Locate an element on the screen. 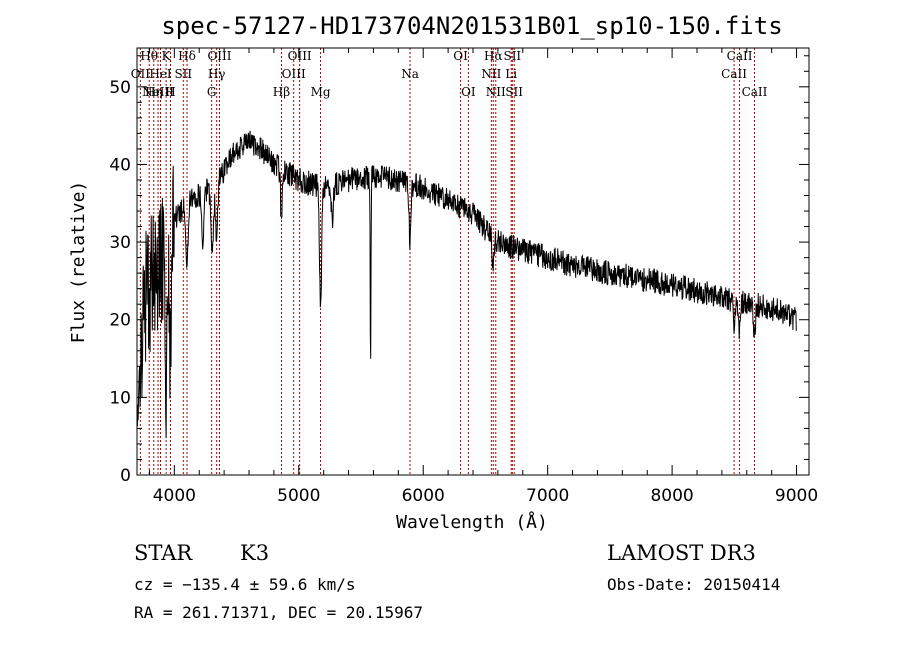 This screenshot has height=649, width=900. y-tick-label: 40 is located at coordinates (120, 165).